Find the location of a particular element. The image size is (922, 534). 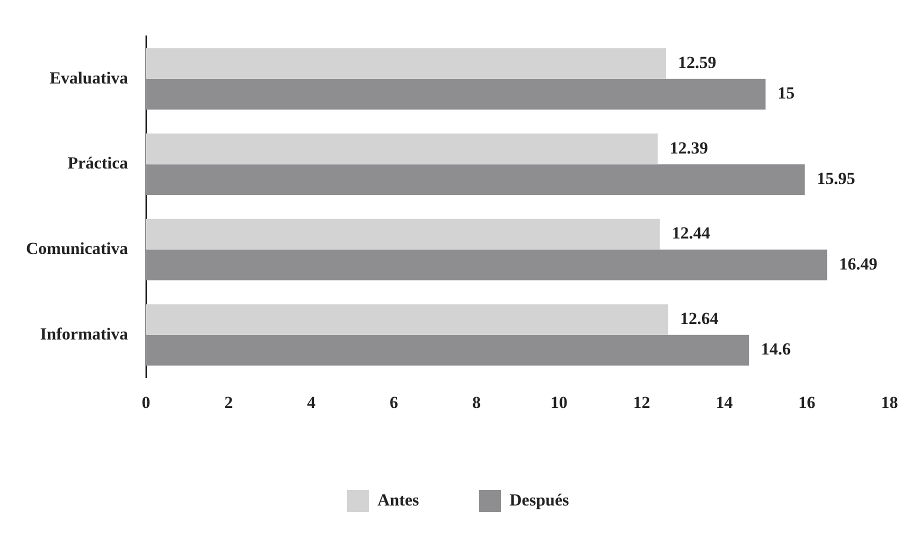

x-tick-label: 14 is located at coordinates (725, 402).